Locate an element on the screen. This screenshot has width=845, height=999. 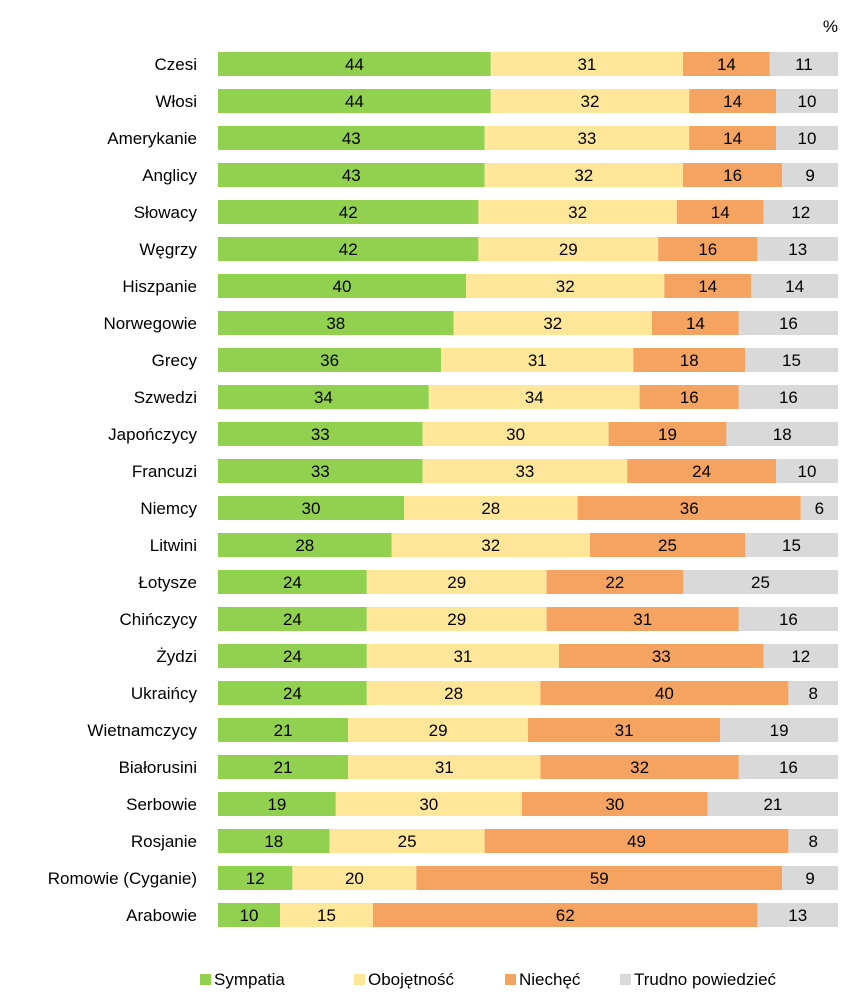
data-label: 59 is located at coordinates (599, 878).